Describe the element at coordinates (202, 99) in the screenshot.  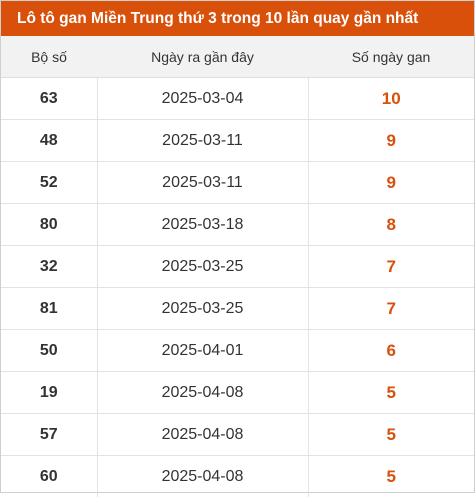
I see `ngay-ra-cell: 2025-03-04` at that location.